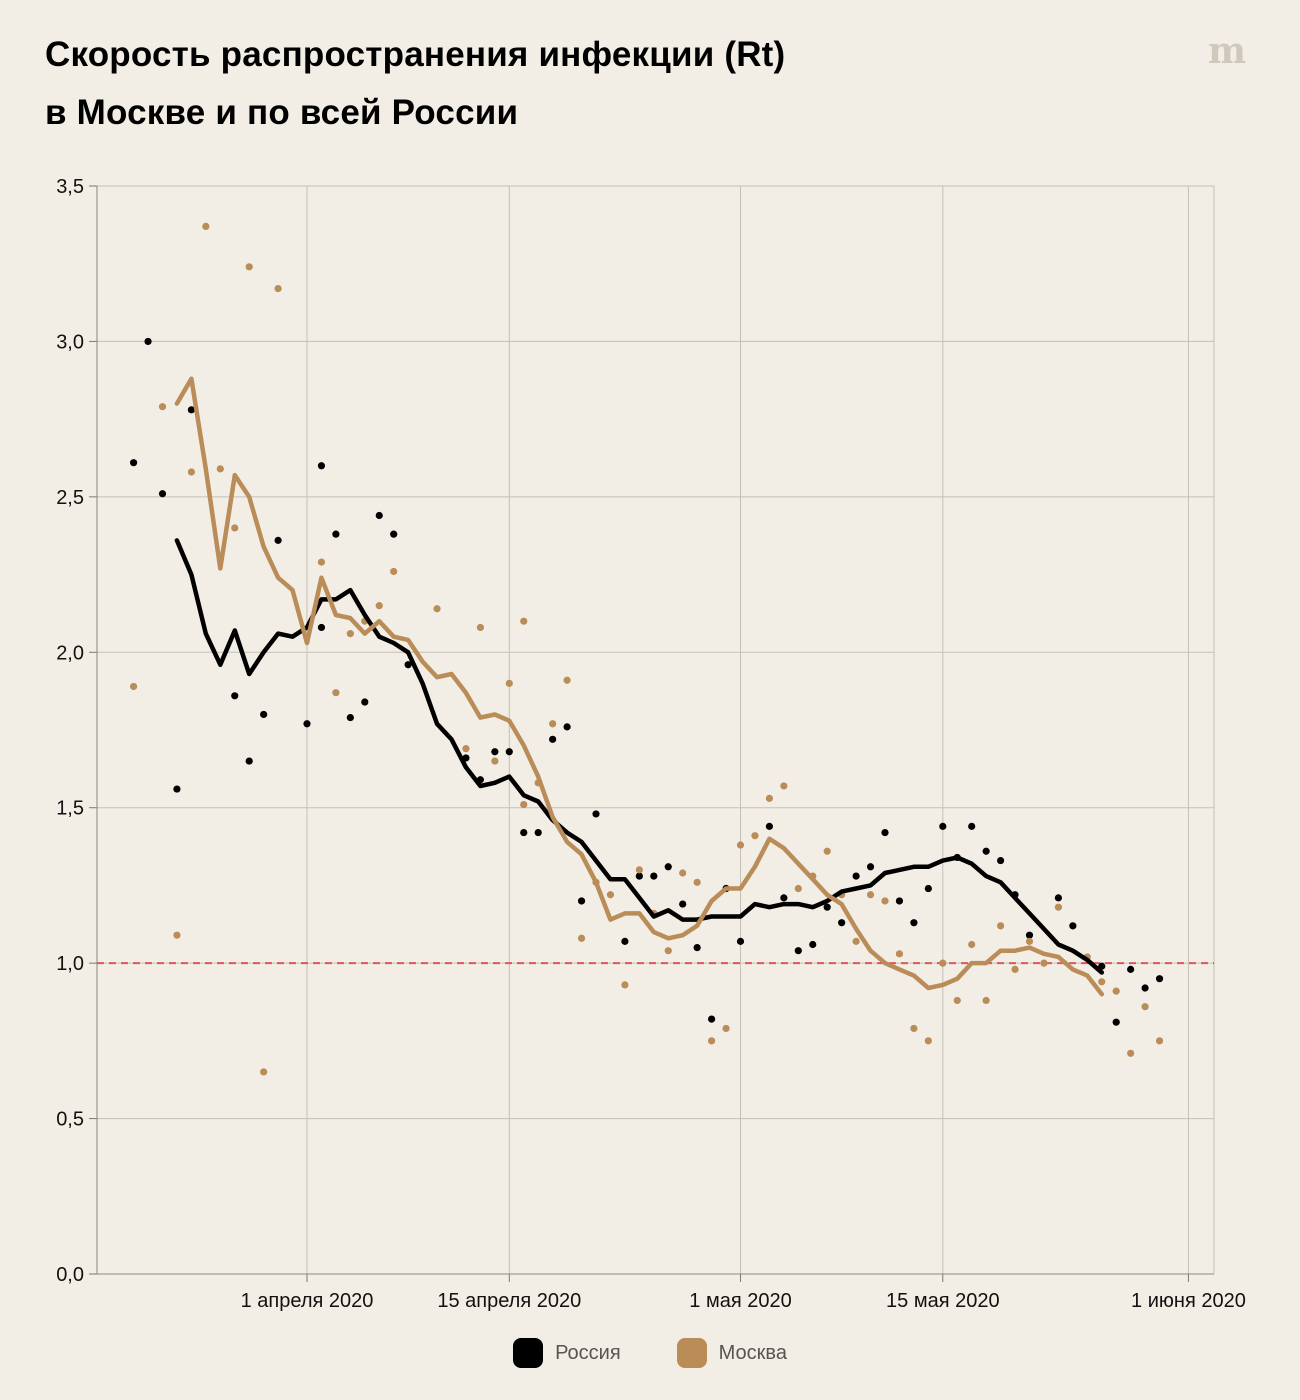  Describe the element at coordinates (1227, 51) in the screenshot. I see `publisher-logo: m` at that location.